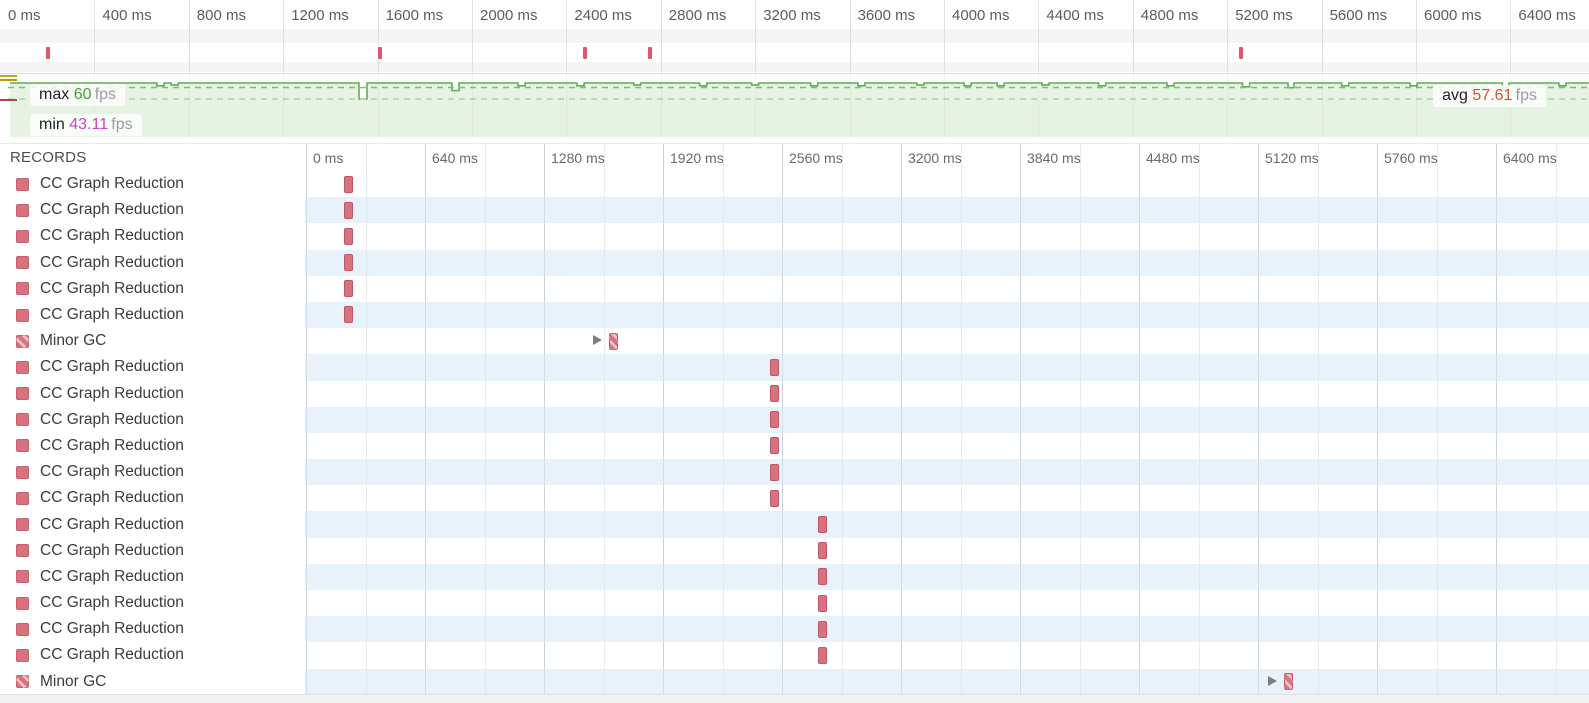  Describe the element at coordinates (73, 341) in the screenshot. I see `record-label: Minor GC` at that location.